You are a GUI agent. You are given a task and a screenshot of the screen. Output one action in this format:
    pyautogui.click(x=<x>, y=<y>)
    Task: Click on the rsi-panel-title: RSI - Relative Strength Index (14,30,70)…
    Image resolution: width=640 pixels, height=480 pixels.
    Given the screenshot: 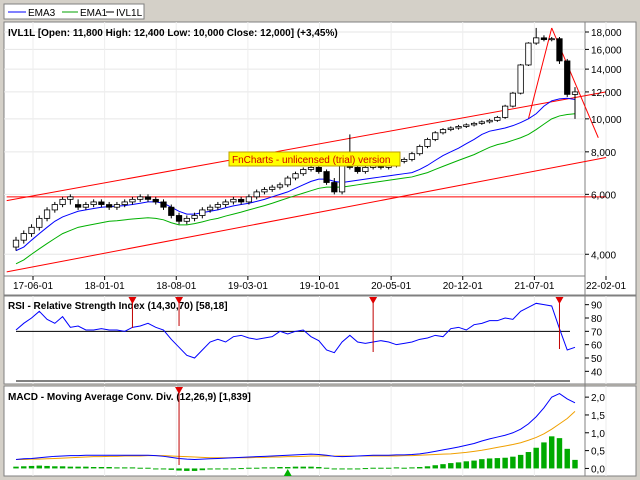 What is the action you would take?
    pyautogui.click(x=118, y=306)
    